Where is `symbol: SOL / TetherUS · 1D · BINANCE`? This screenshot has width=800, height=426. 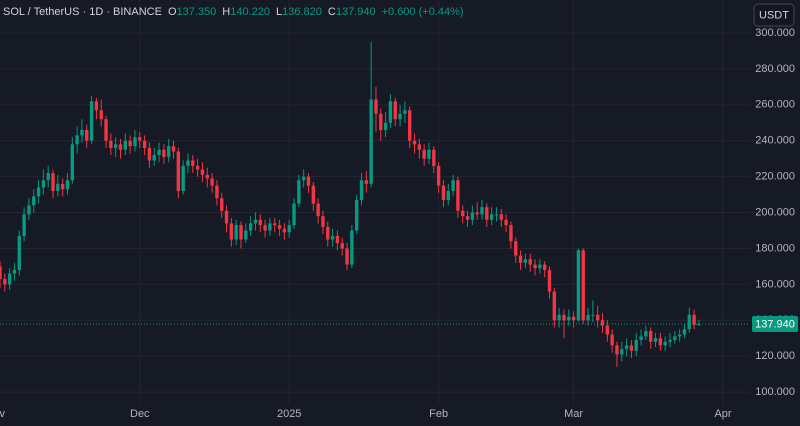
symbol: SOL / TetherUS · 1D · BINANCE is located at coordinates (82, 12).